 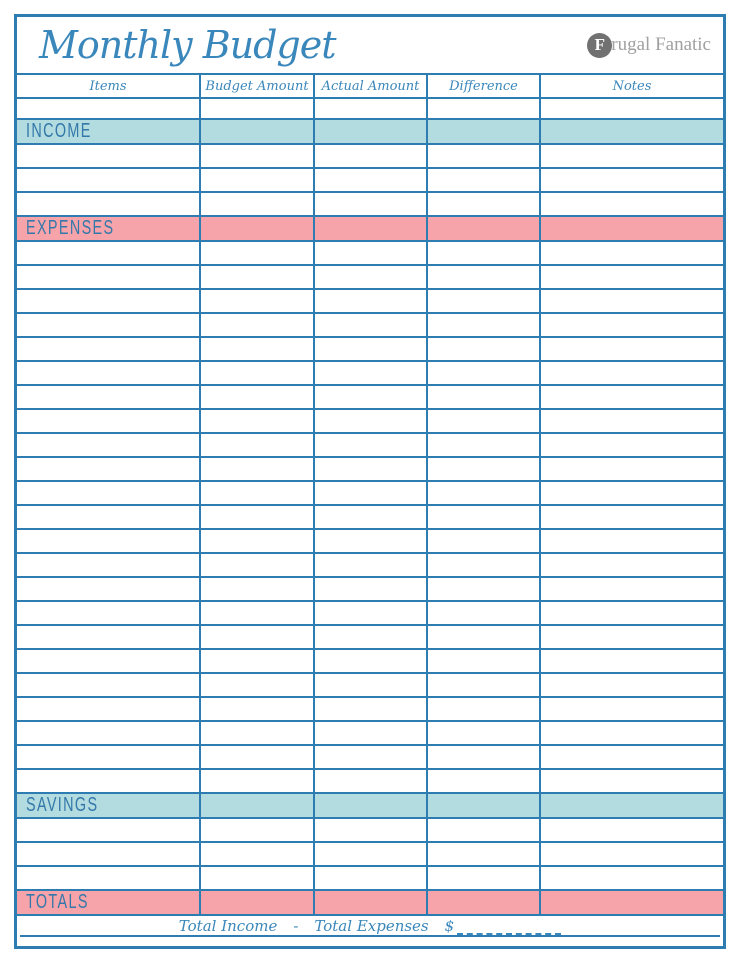 What do you see at coordinates (371, 925) in the screenshot?
I see `total-expenses-label: Total Expenses` at bounding box center [371, 925].